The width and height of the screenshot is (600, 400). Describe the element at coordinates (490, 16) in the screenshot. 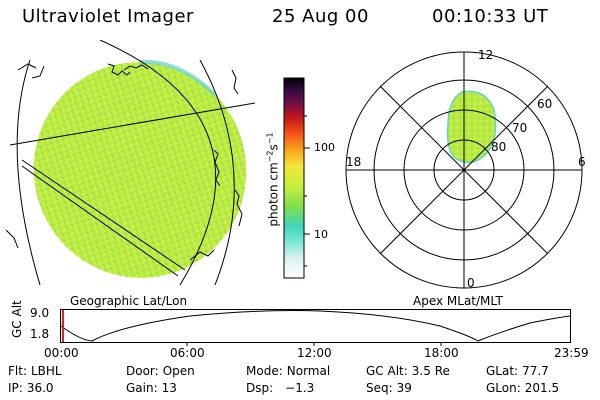

I see `time-label: 00:10:33 UT` at that location.